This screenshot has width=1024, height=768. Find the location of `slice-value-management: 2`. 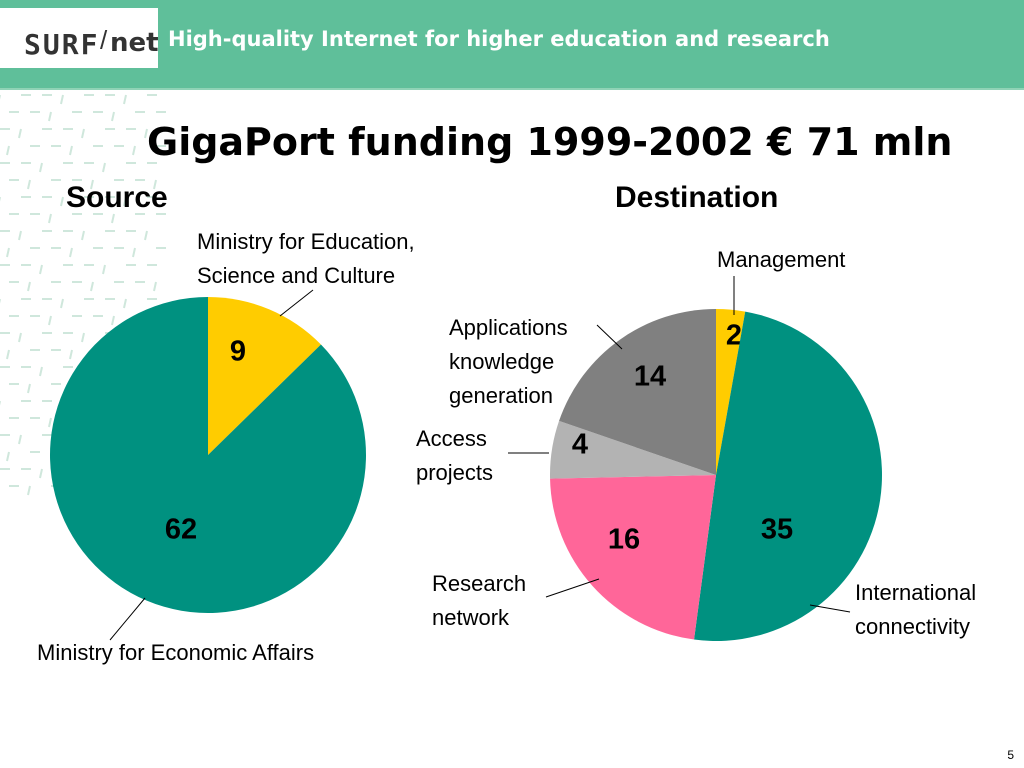

slice-value-management: 2 is located at coordinates (734, 336).